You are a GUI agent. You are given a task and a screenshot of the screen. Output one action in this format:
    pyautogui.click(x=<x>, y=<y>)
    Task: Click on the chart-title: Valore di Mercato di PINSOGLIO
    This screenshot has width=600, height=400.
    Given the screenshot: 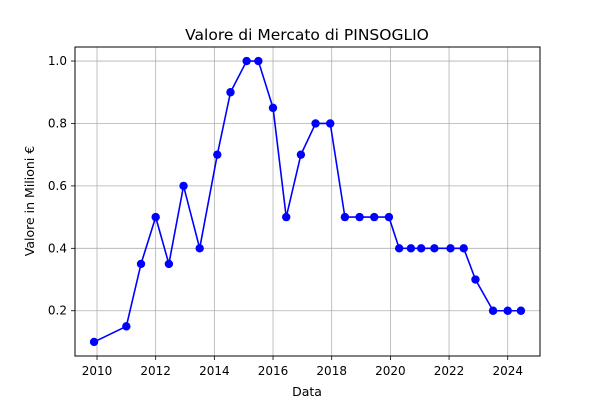 What is the action you would take?
    pyautogui.click(x=307, y=35)
    